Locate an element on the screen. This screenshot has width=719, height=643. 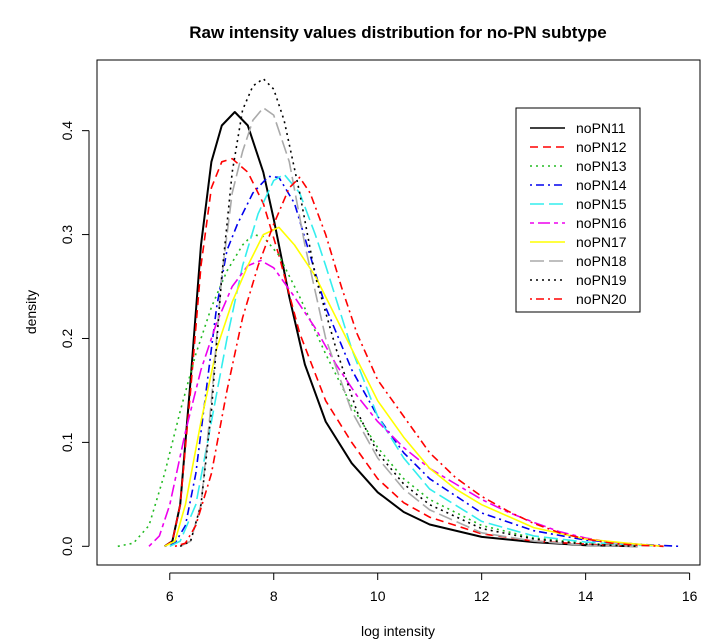
y-axis-label: density is located at coordinates (31, 312).